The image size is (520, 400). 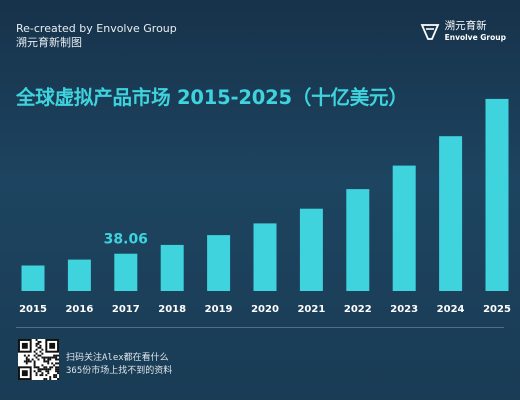 What do you see at coordinates (117, 358) in the screenshot?
I see `footer-line-1: 扫码关注Alex都在看什么` at bounding box center [117, 358].